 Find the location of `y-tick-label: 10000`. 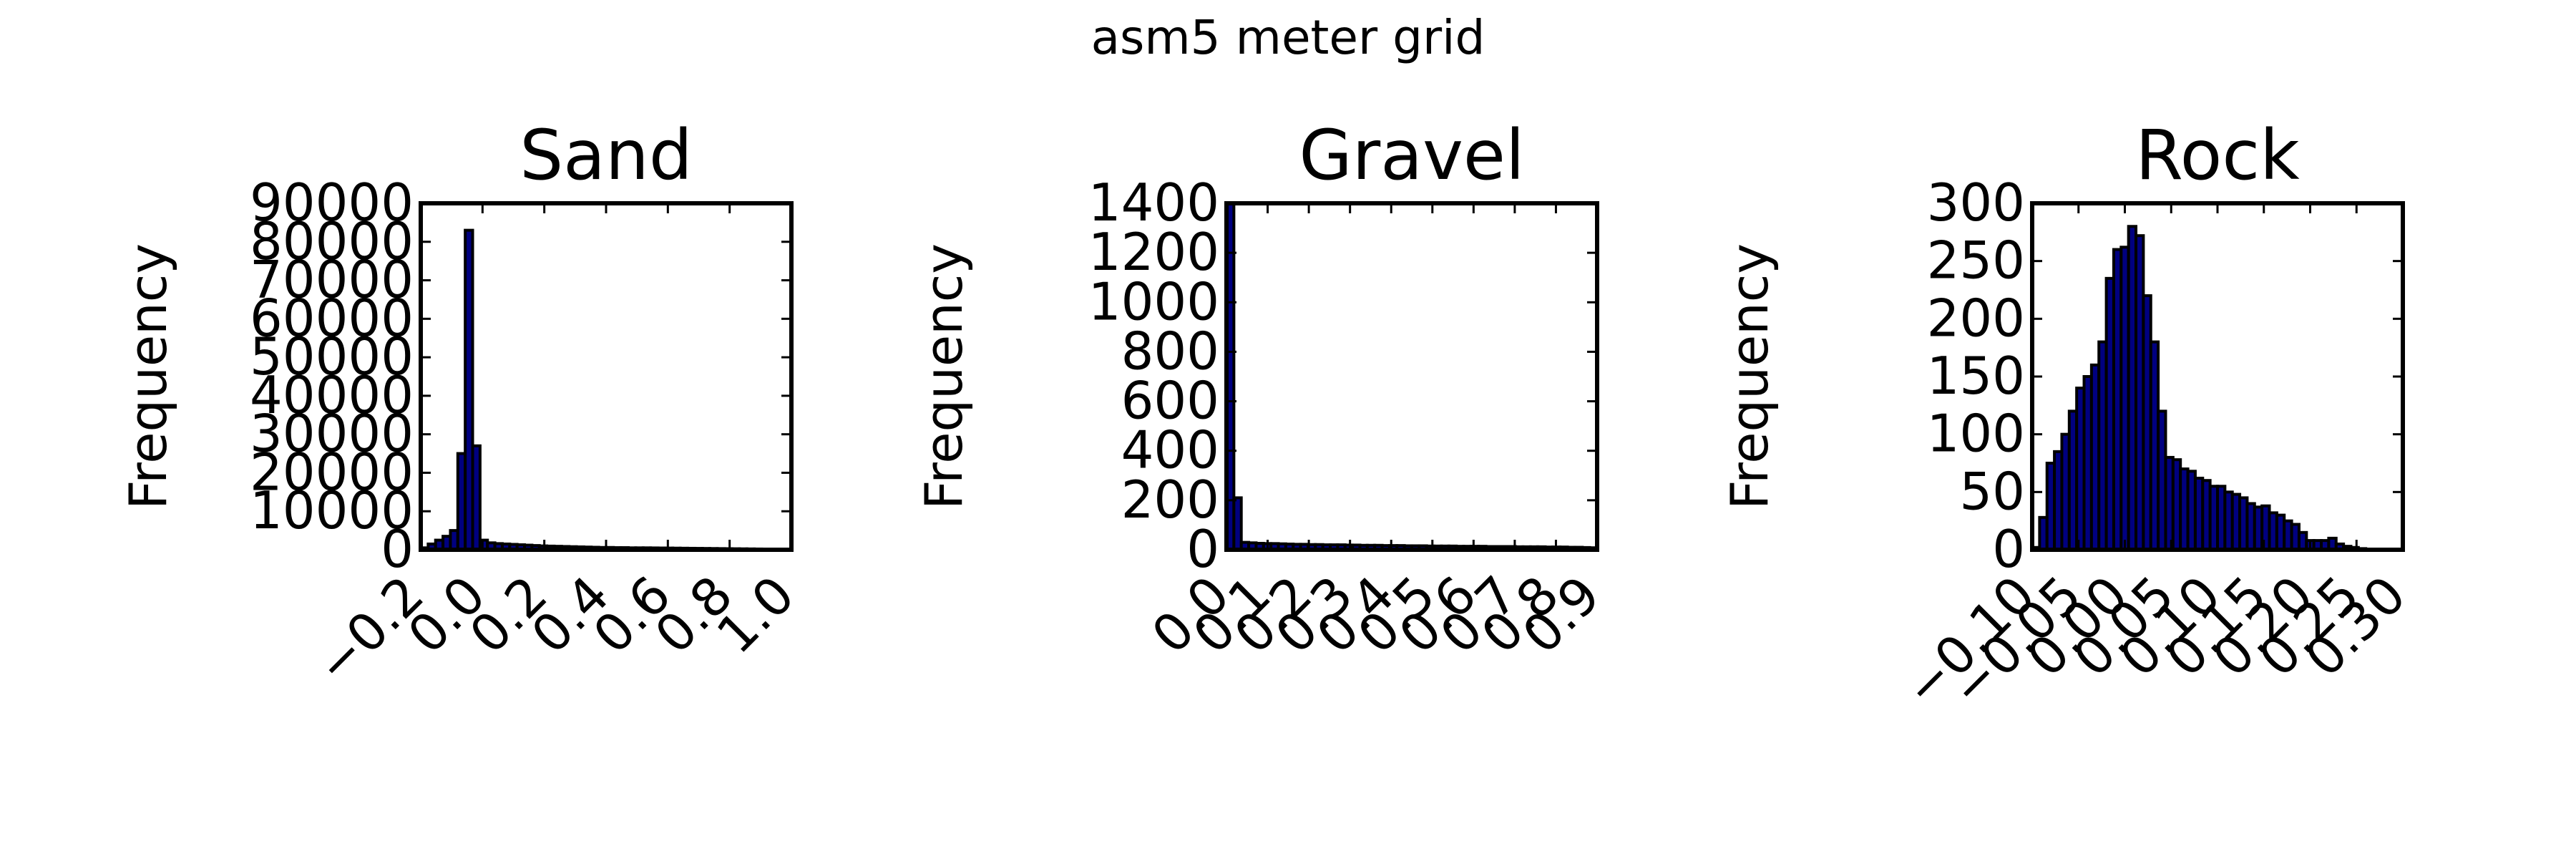

y-tick-label: 10000 is located at coordinates (332, 510).